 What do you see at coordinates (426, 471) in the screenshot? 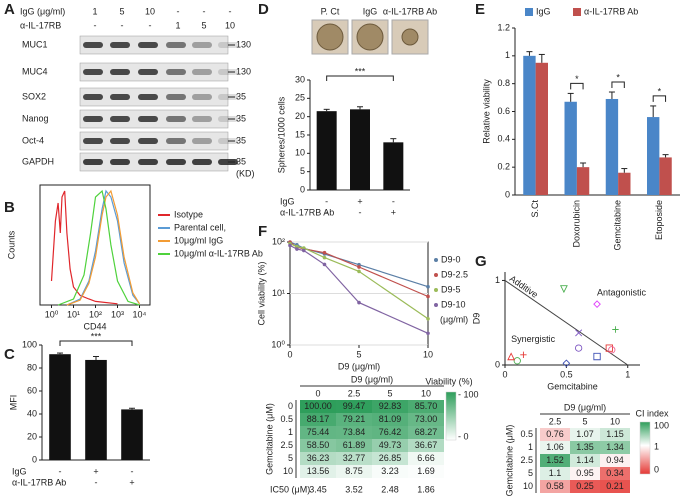
I see `cell-value: 1.69` at bounding box center [426, 471].